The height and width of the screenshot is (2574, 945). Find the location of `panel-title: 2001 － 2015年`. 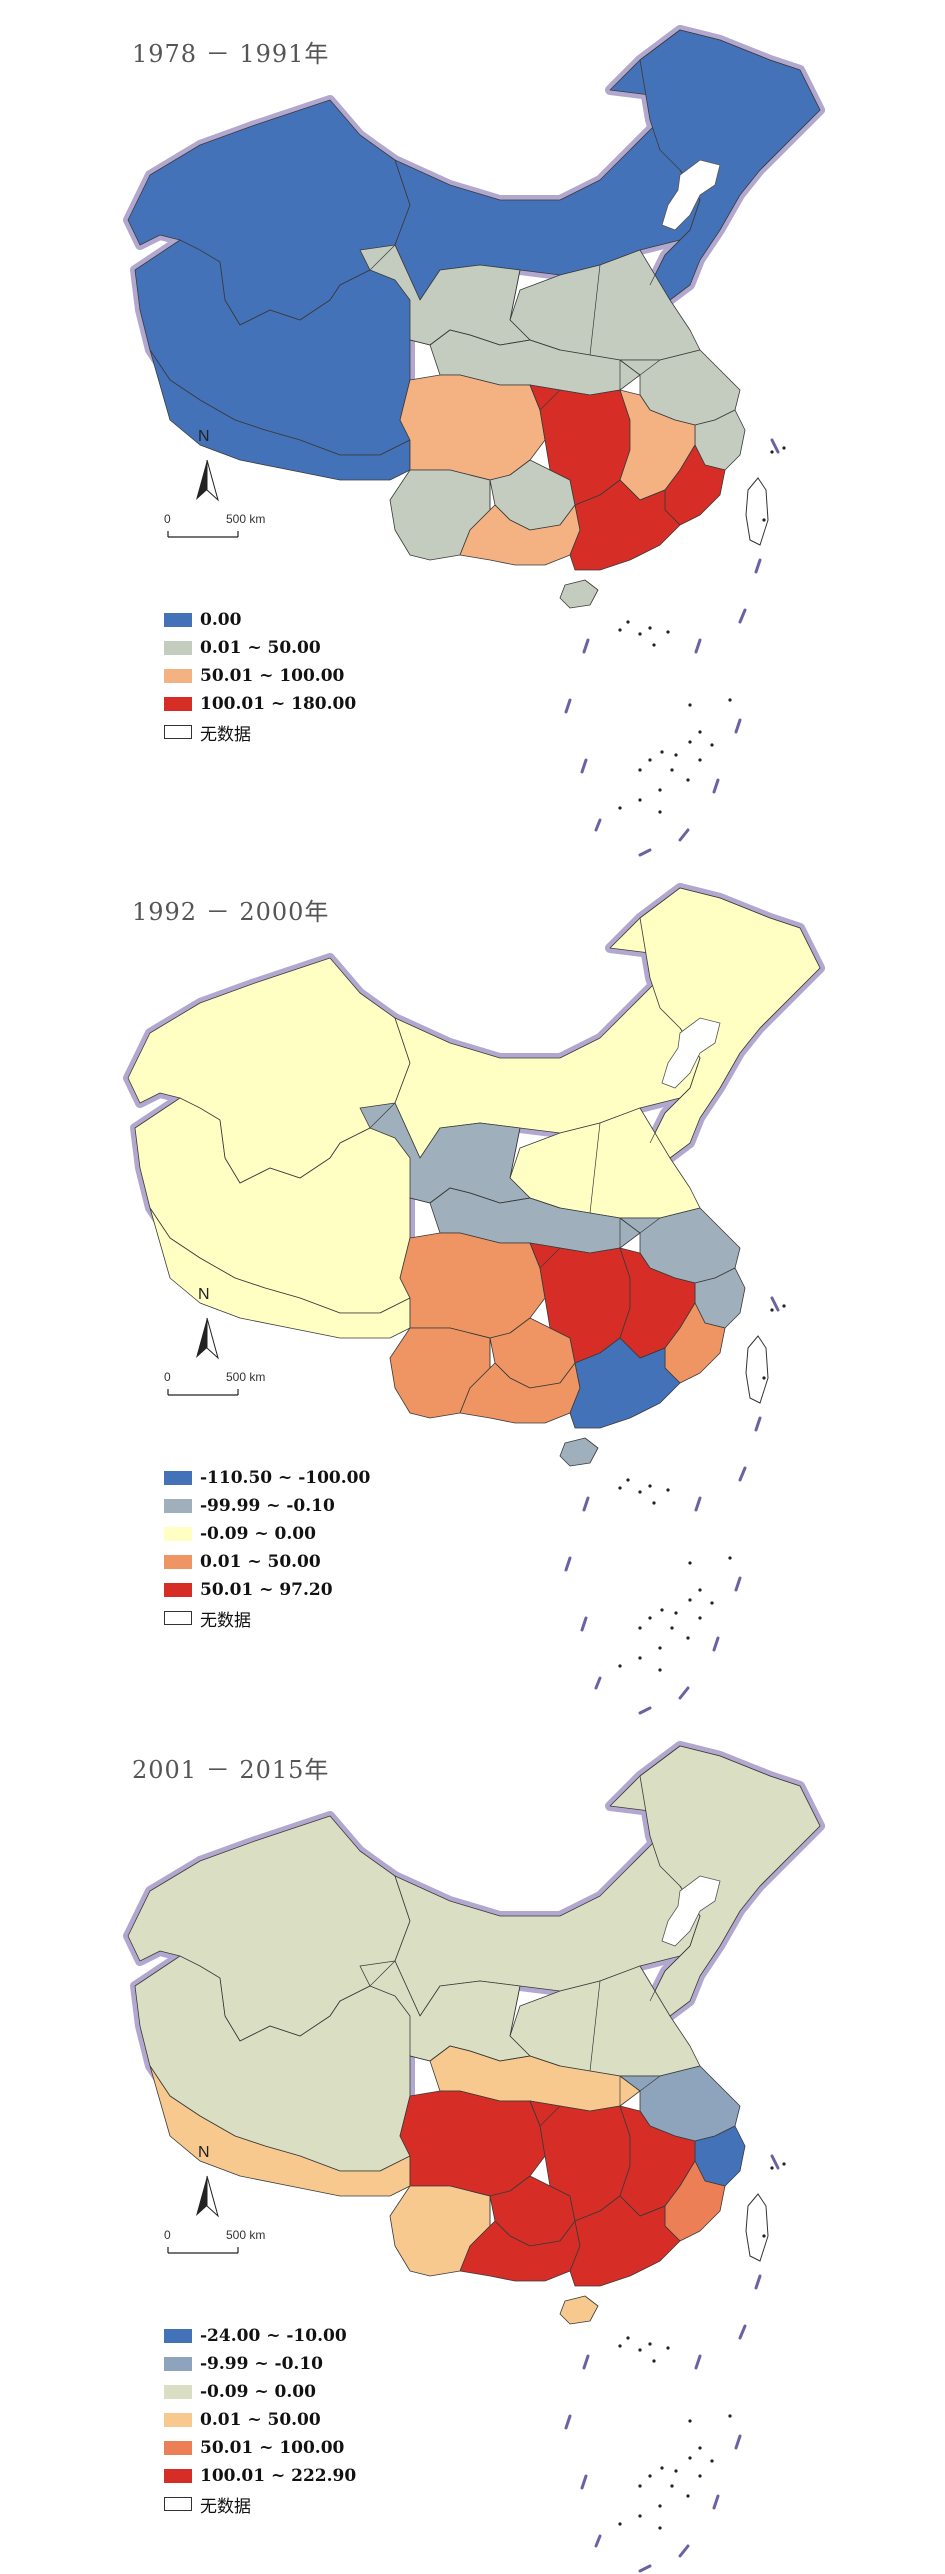

panel-title: 2001 － 2015年 is located at coordinates (231, 1770).